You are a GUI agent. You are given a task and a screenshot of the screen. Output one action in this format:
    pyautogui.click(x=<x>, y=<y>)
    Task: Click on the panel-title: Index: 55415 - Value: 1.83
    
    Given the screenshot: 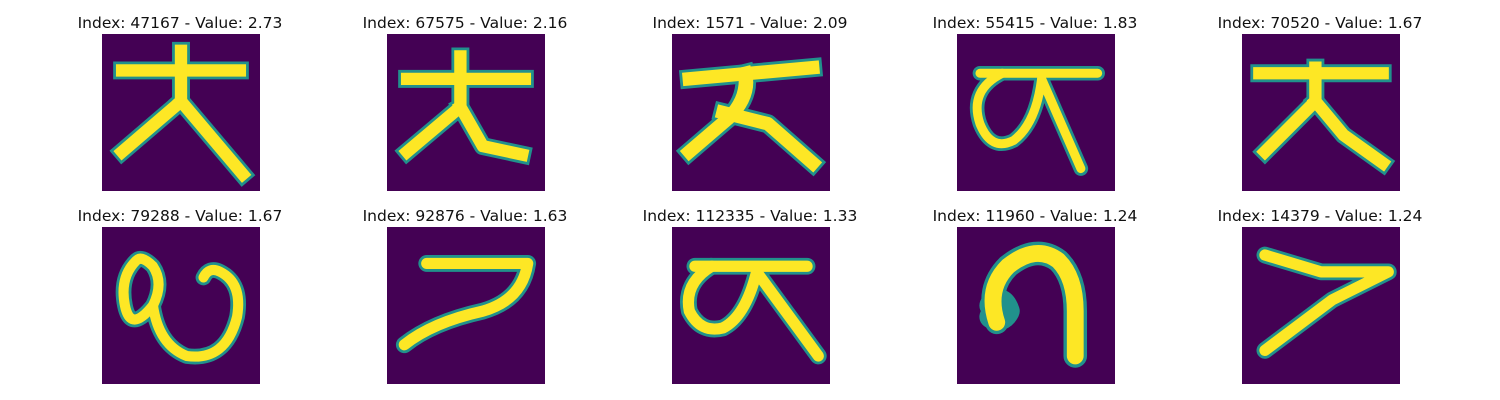 What is the action you would take?
    pyautogui.click(x=1035, y=23)
    